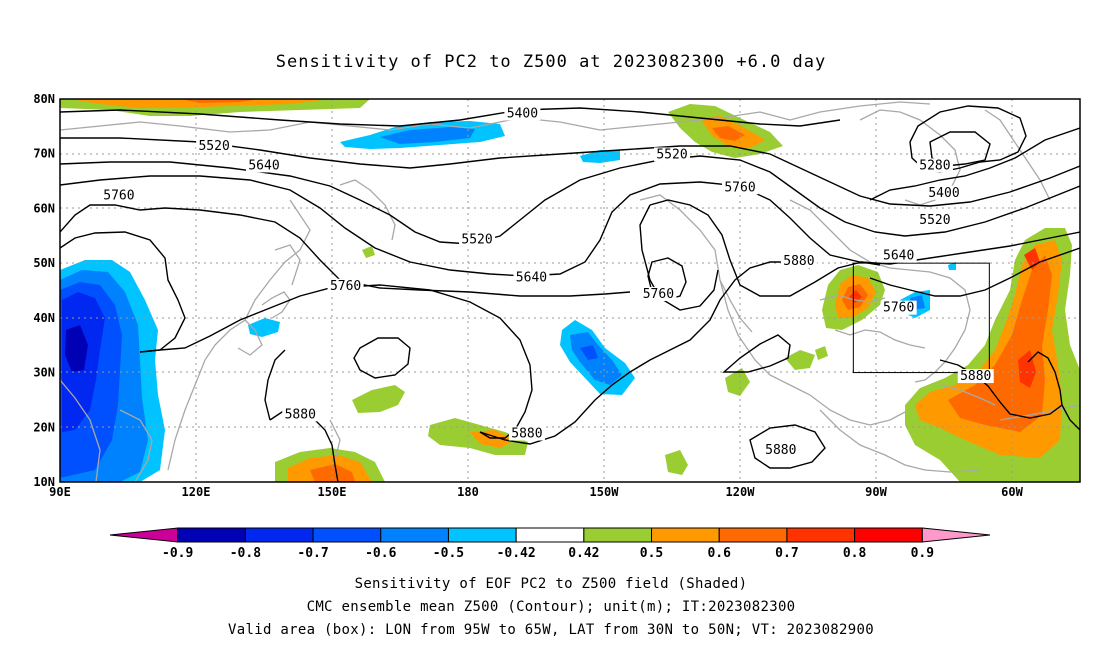  Describe the element at coordinates (876, 492) in the screenshot. I see `lon-label: 90W` at that location.